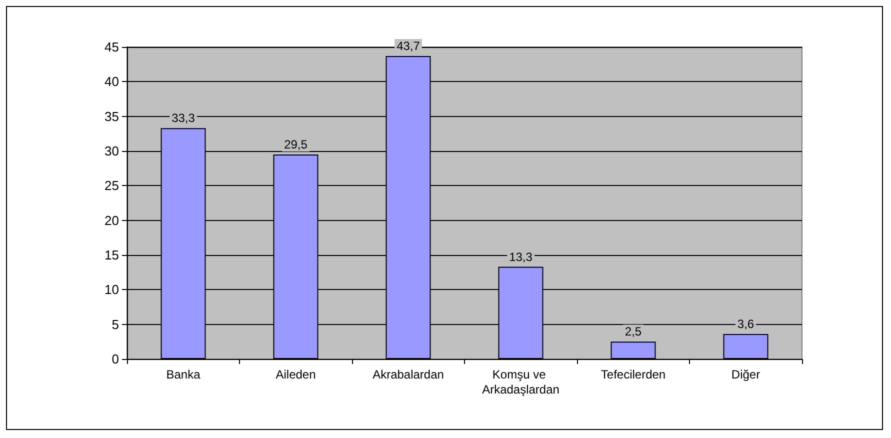 Image resolution: width=891 pixels, height=438 pixels. I want to click on y-tick-label: 25, so click(111, 186).